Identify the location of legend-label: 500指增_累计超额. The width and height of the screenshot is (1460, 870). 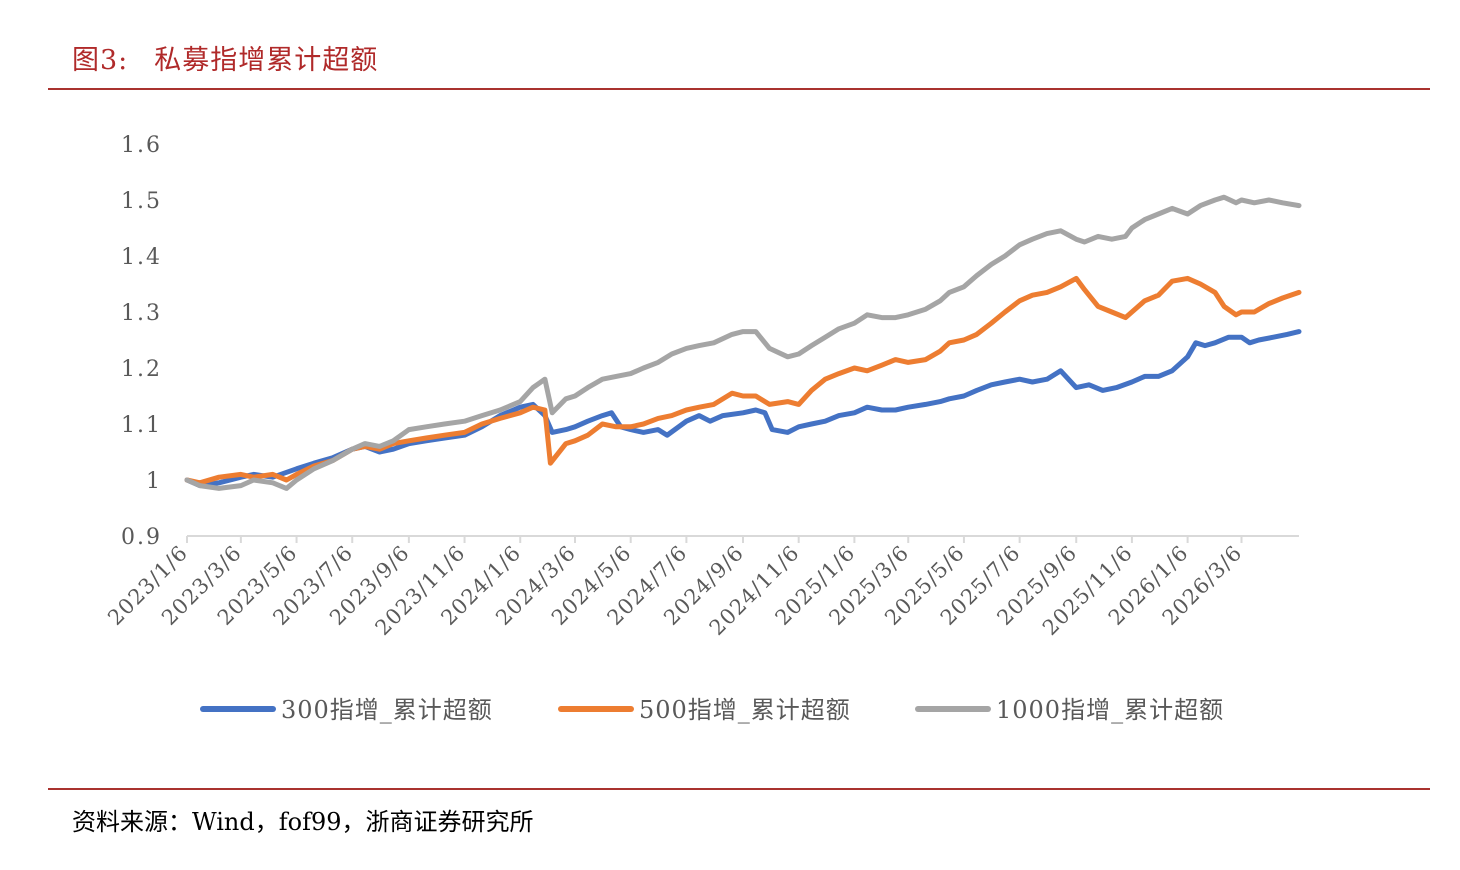
(745, 710).